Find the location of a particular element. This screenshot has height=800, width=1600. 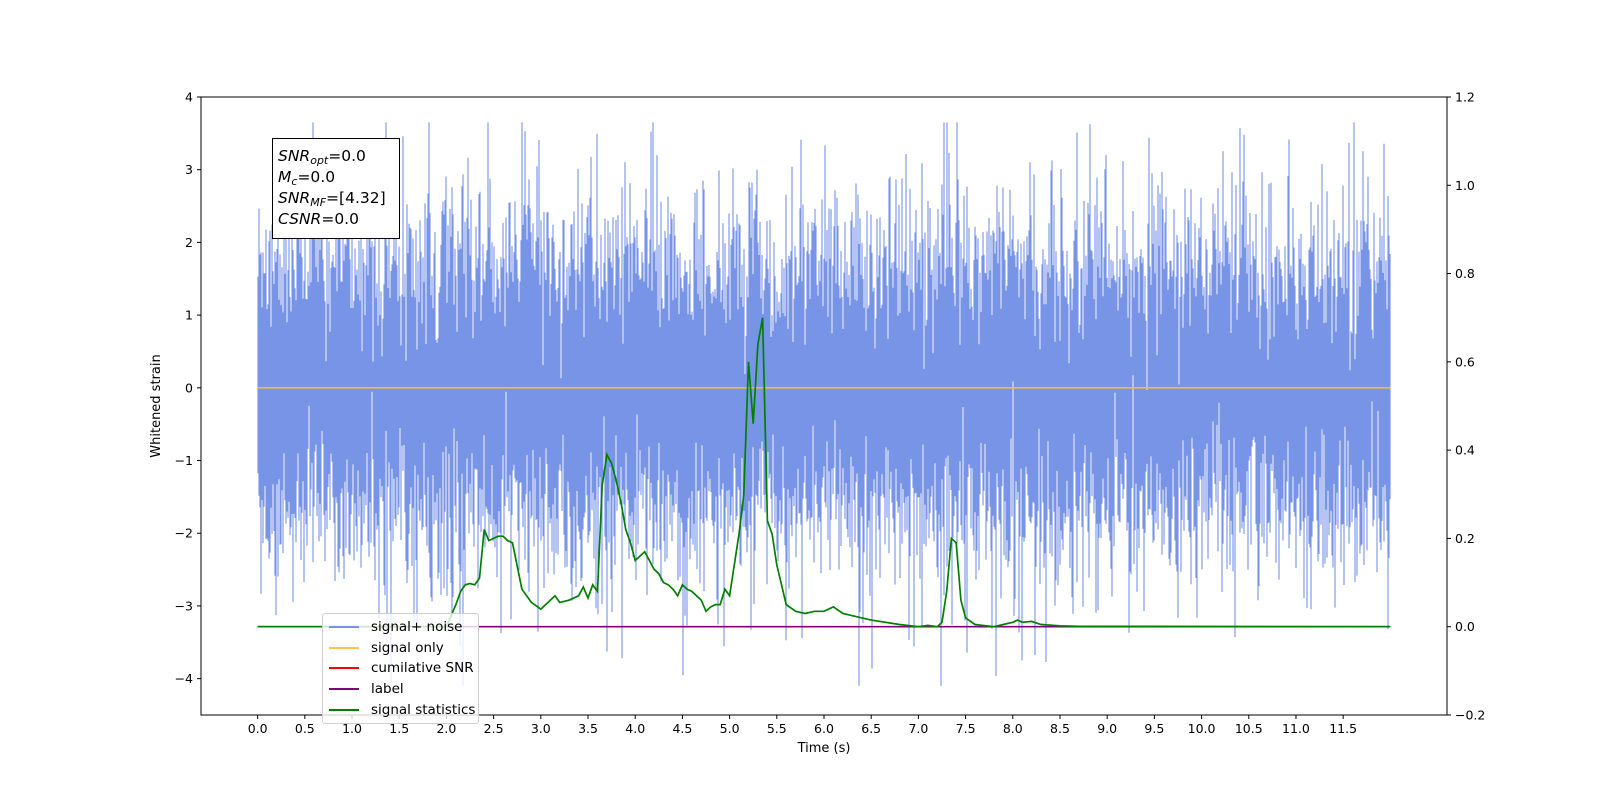

stats-annotation-box: SNRopt=0.0 Mc=0.0 SNRMF=[4.32] CSNR=0.0 is located at coordinates (336, 188).